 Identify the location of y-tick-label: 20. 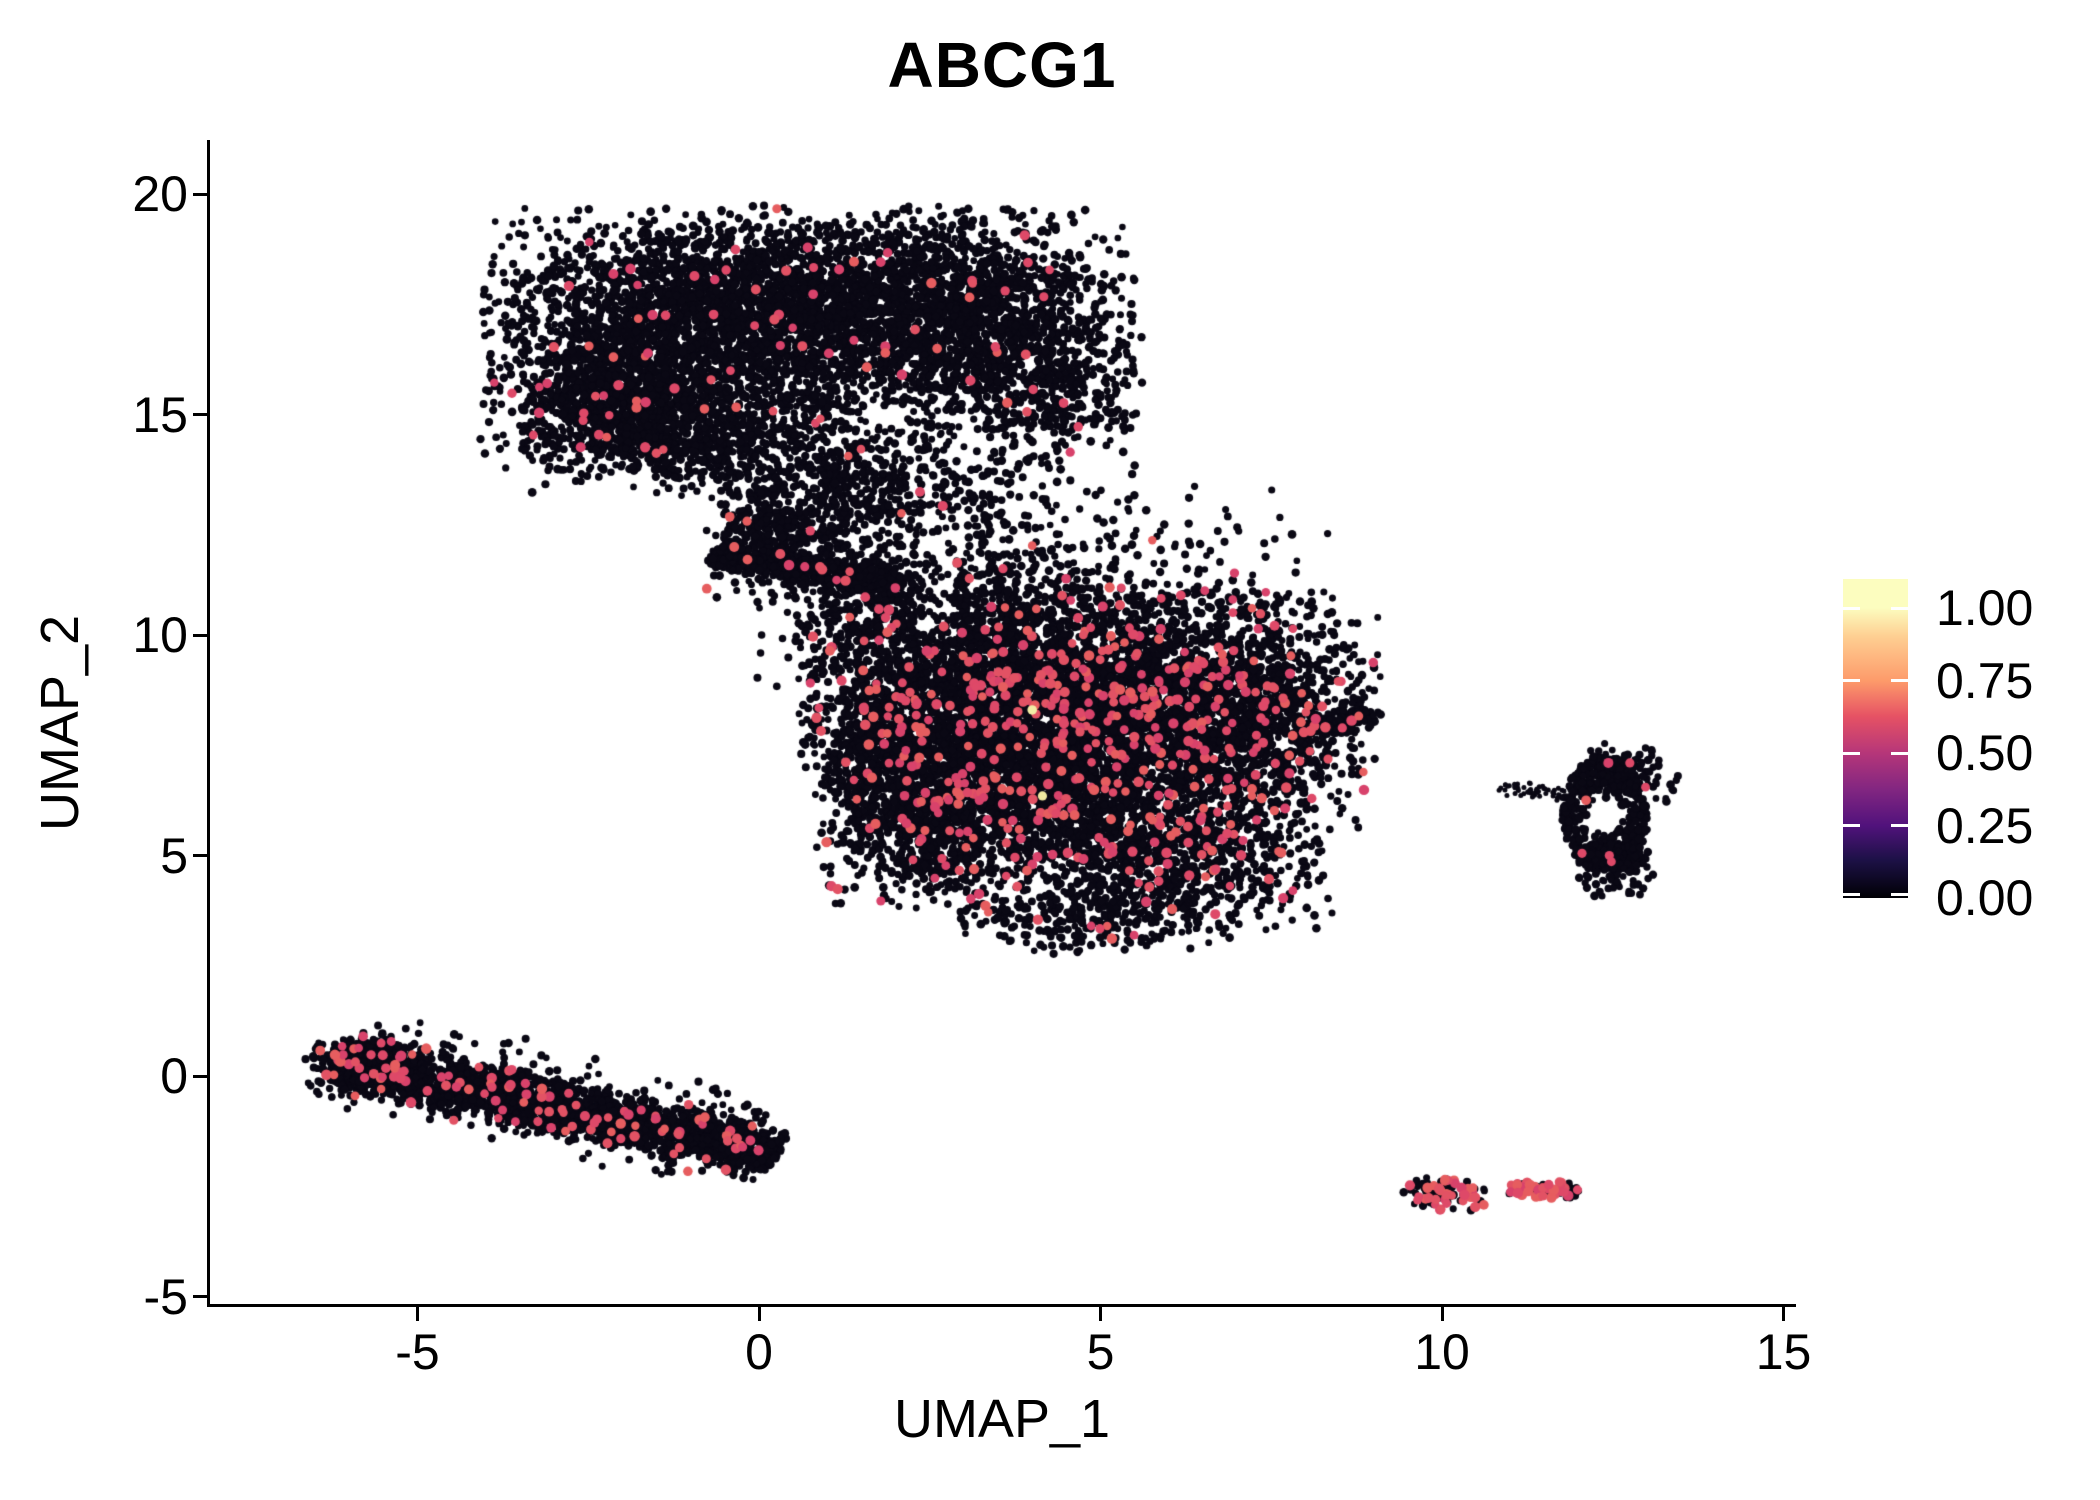
(160, 194).